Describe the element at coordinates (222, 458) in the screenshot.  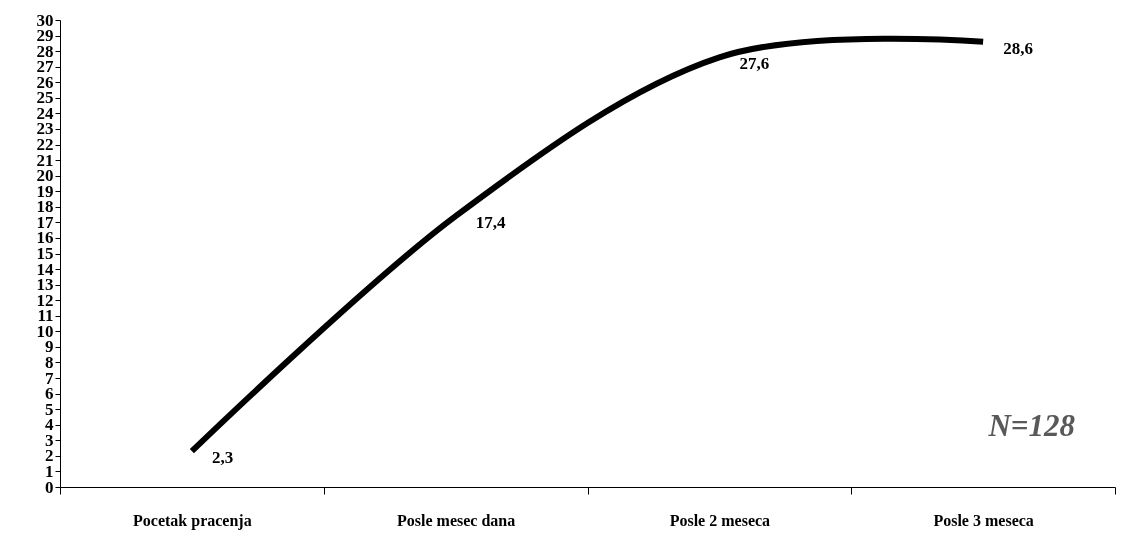
I see `data-label: 2,3` at that location.